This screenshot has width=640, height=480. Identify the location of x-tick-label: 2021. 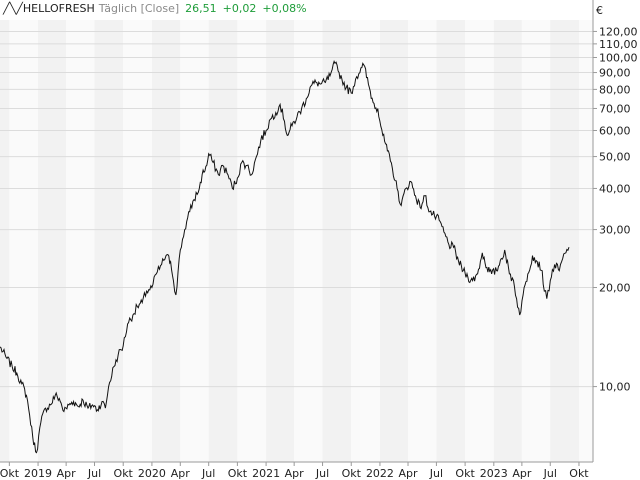
(266, 473).